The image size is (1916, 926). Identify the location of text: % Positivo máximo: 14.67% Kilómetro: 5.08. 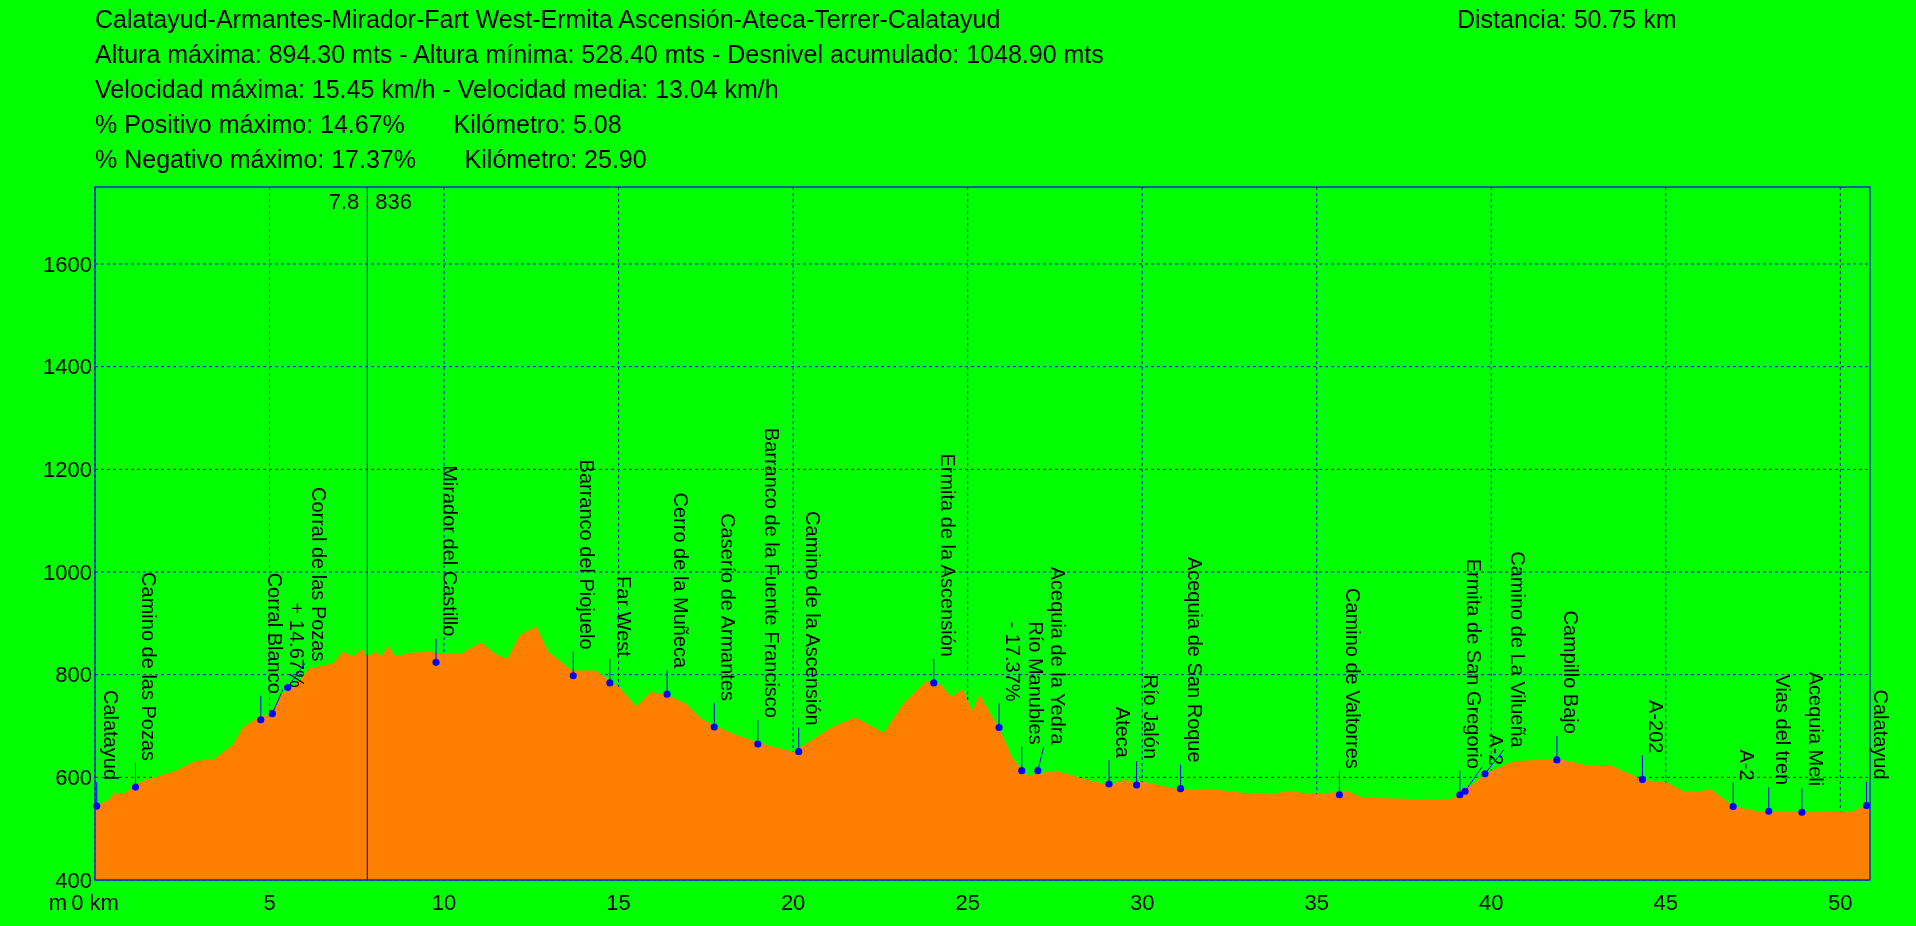
(358, 124).